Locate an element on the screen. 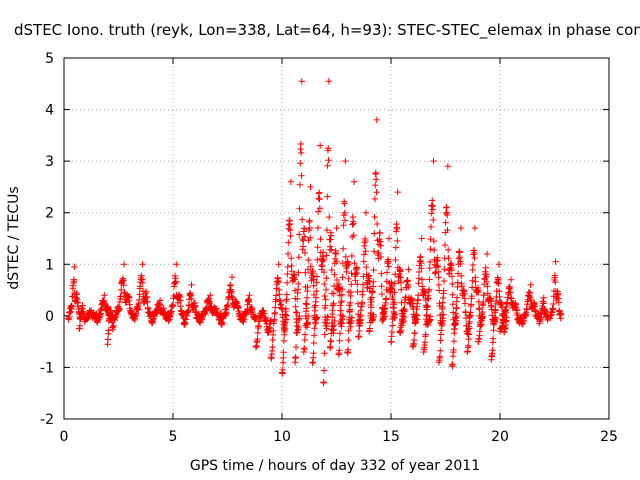 The width and height of the screenshot is (640, 480). x-tick-label: 15 is located at coordinates (391, 437).